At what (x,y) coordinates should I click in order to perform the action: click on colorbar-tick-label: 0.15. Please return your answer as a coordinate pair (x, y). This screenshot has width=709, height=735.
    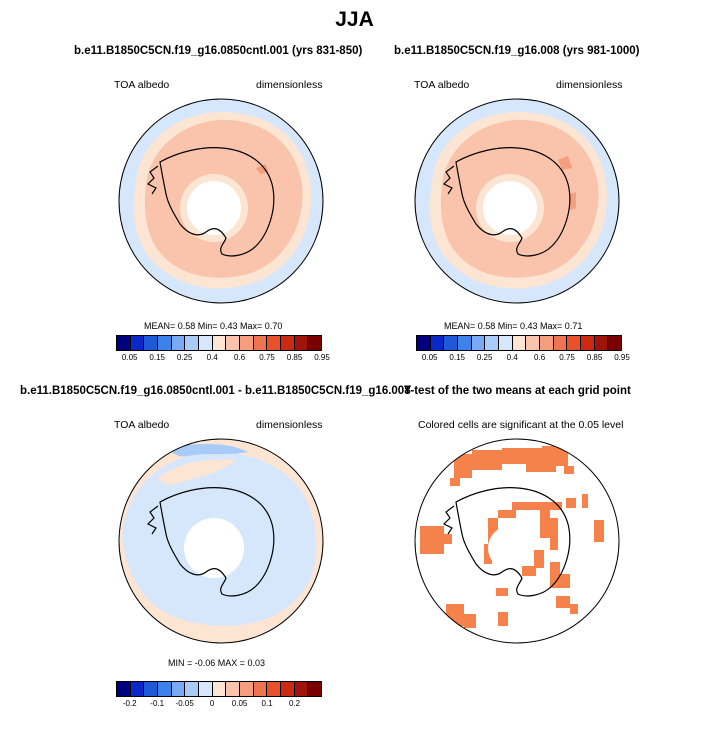
    Looking at the image, I should click on (457, 357).